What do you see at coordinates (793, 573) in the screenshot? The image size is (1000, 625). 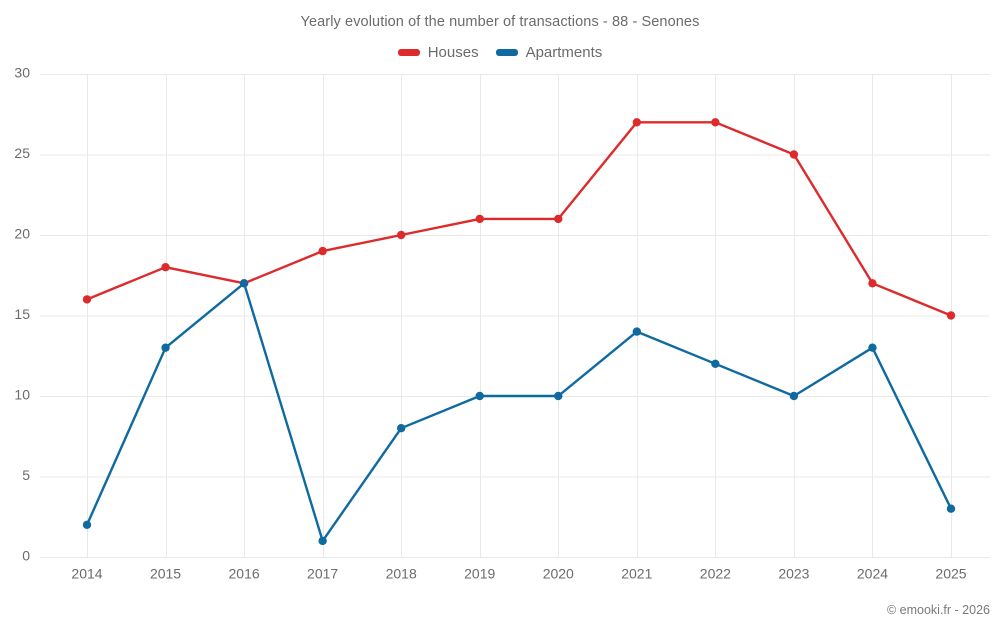 I see `x-tick-label: 2023` at bounding box center [793, 573].